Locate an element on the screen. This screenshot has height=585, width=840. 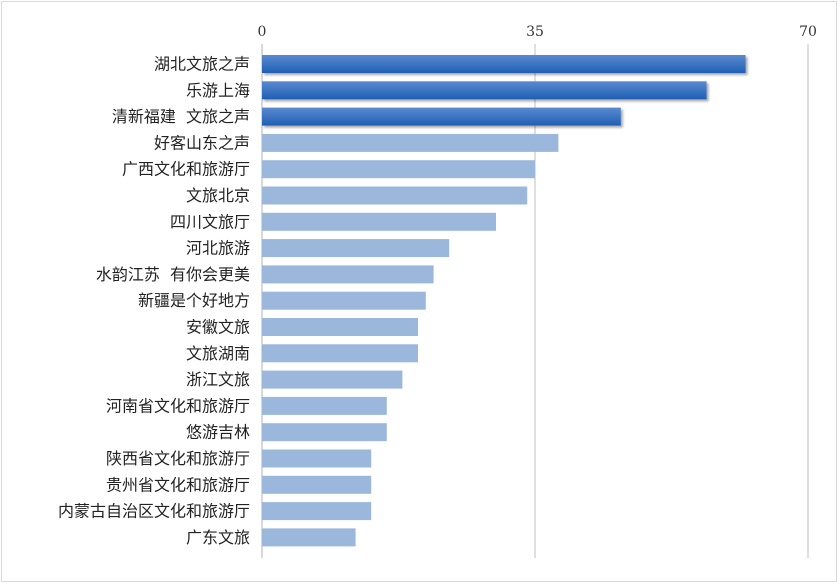
category-label: 安徽文旅 is located at coordinates (218, 327).